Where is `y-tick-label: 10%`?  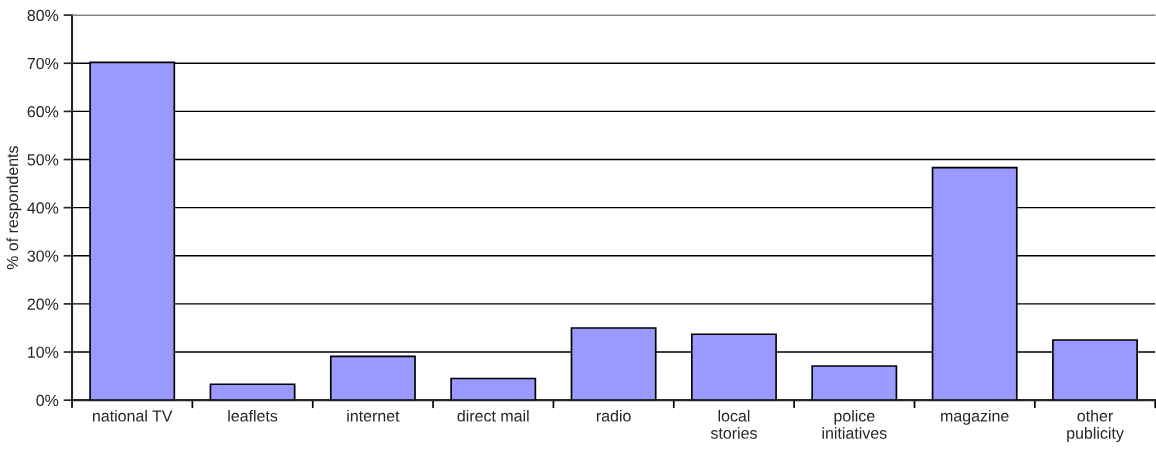 y-tick-label: 10% is located at coordinates (43, 352).